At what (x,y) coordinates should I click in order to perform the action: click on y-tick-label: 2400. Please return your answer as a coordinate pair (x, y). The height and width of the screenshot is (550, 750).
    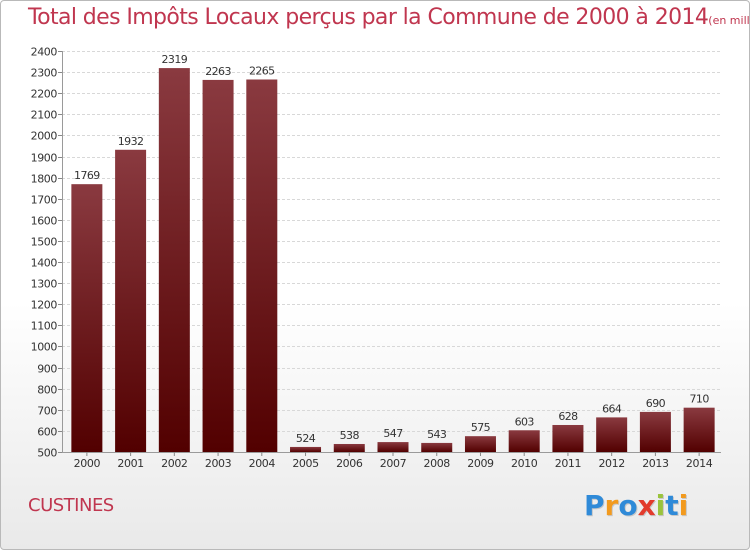
    Looking at the image, I should click on (44, 52).